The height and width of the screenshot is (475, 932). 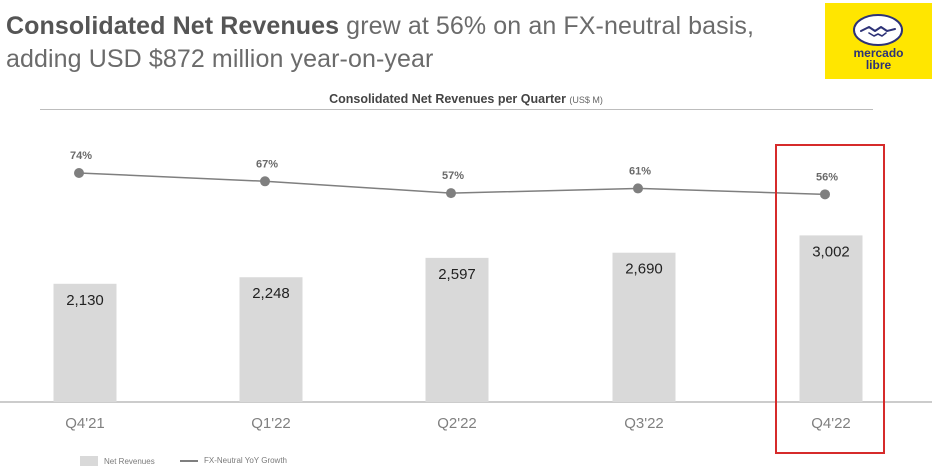 What do you see at coordinates (81, 156) in the screenshot?
I see `growth-label: 74%` at bounding box center [81, 156].